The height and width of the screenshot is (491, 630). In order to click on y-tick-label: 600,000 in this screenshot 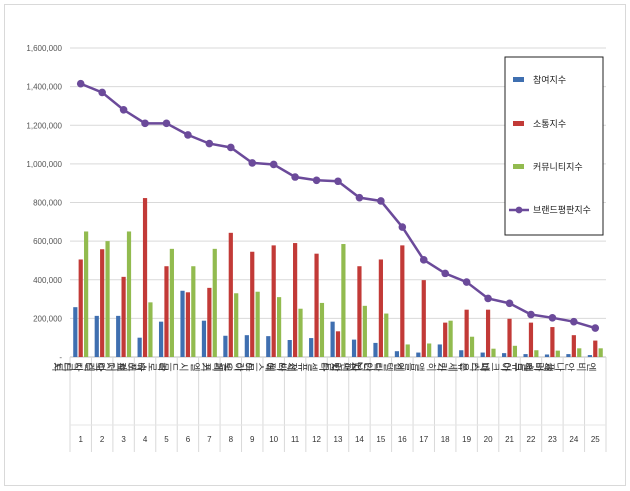, I will do `click(47, 241)`.